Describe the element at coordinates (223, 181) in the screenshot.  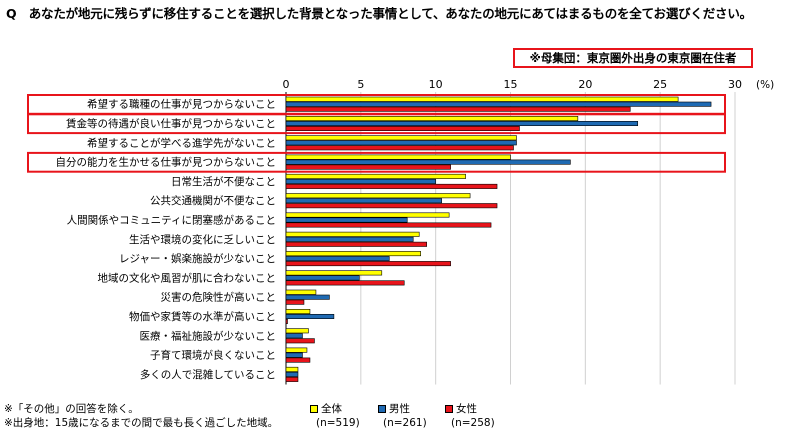
I see `category-label: 日常生活が不便なこと` at that location.